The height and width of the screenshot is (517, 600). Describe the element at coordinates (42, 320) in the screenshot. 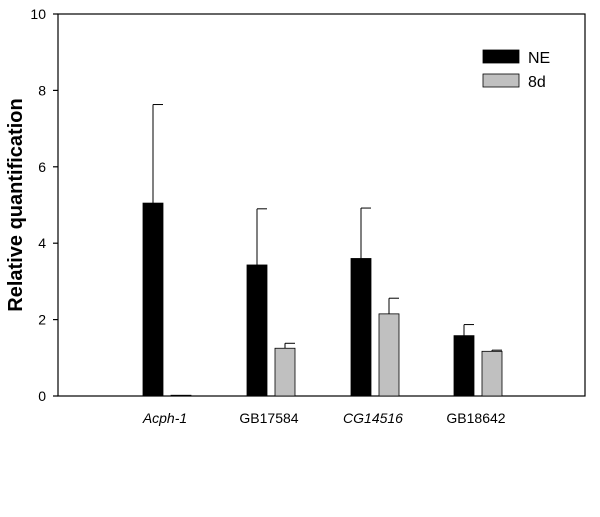

I see `y-tick-label: 2` at that location.